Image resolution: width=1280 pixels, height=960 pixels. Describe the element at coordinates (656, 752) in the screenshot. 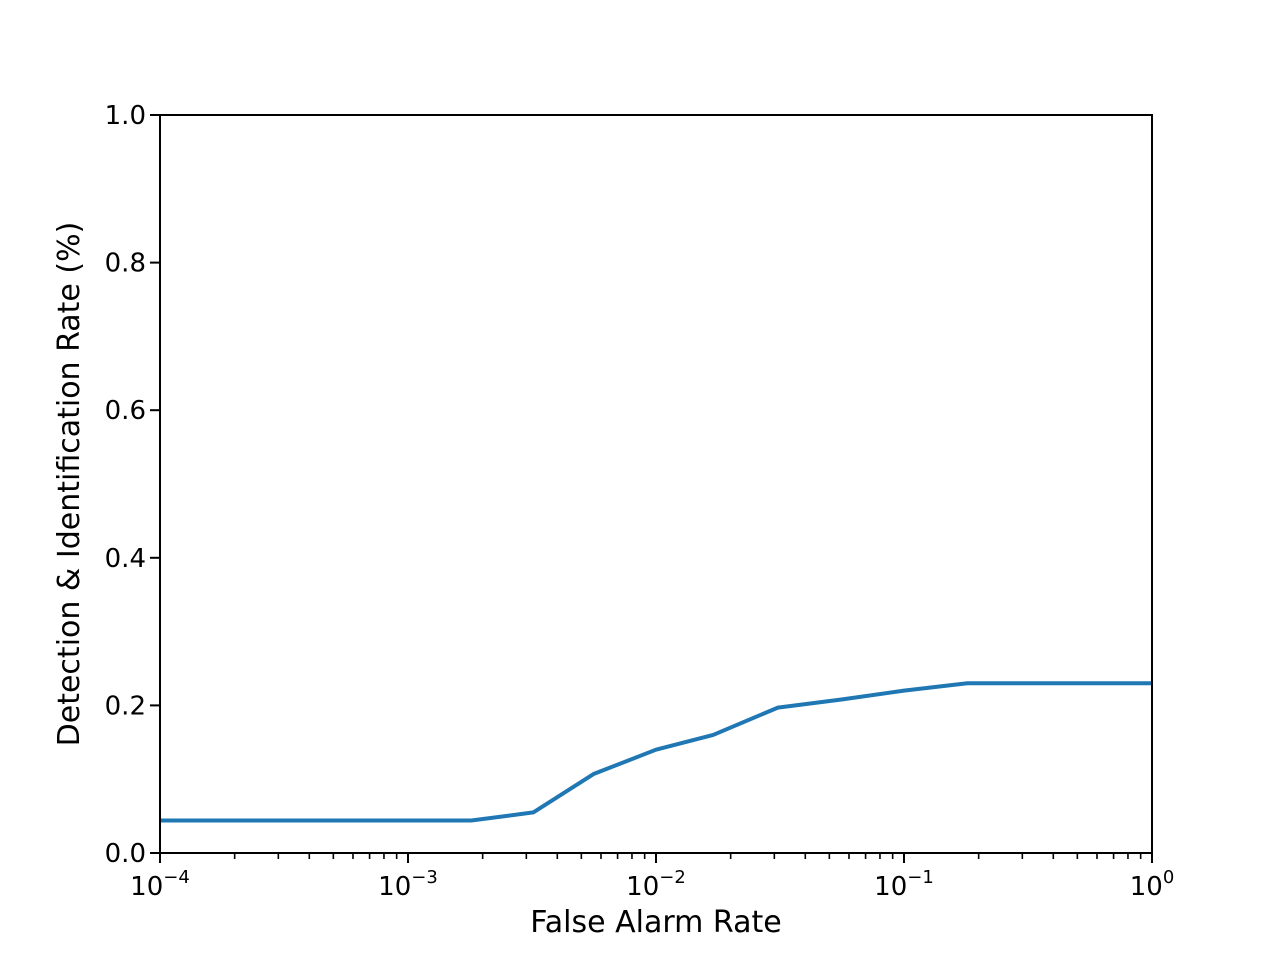

I see `det-curve-line` at that location.